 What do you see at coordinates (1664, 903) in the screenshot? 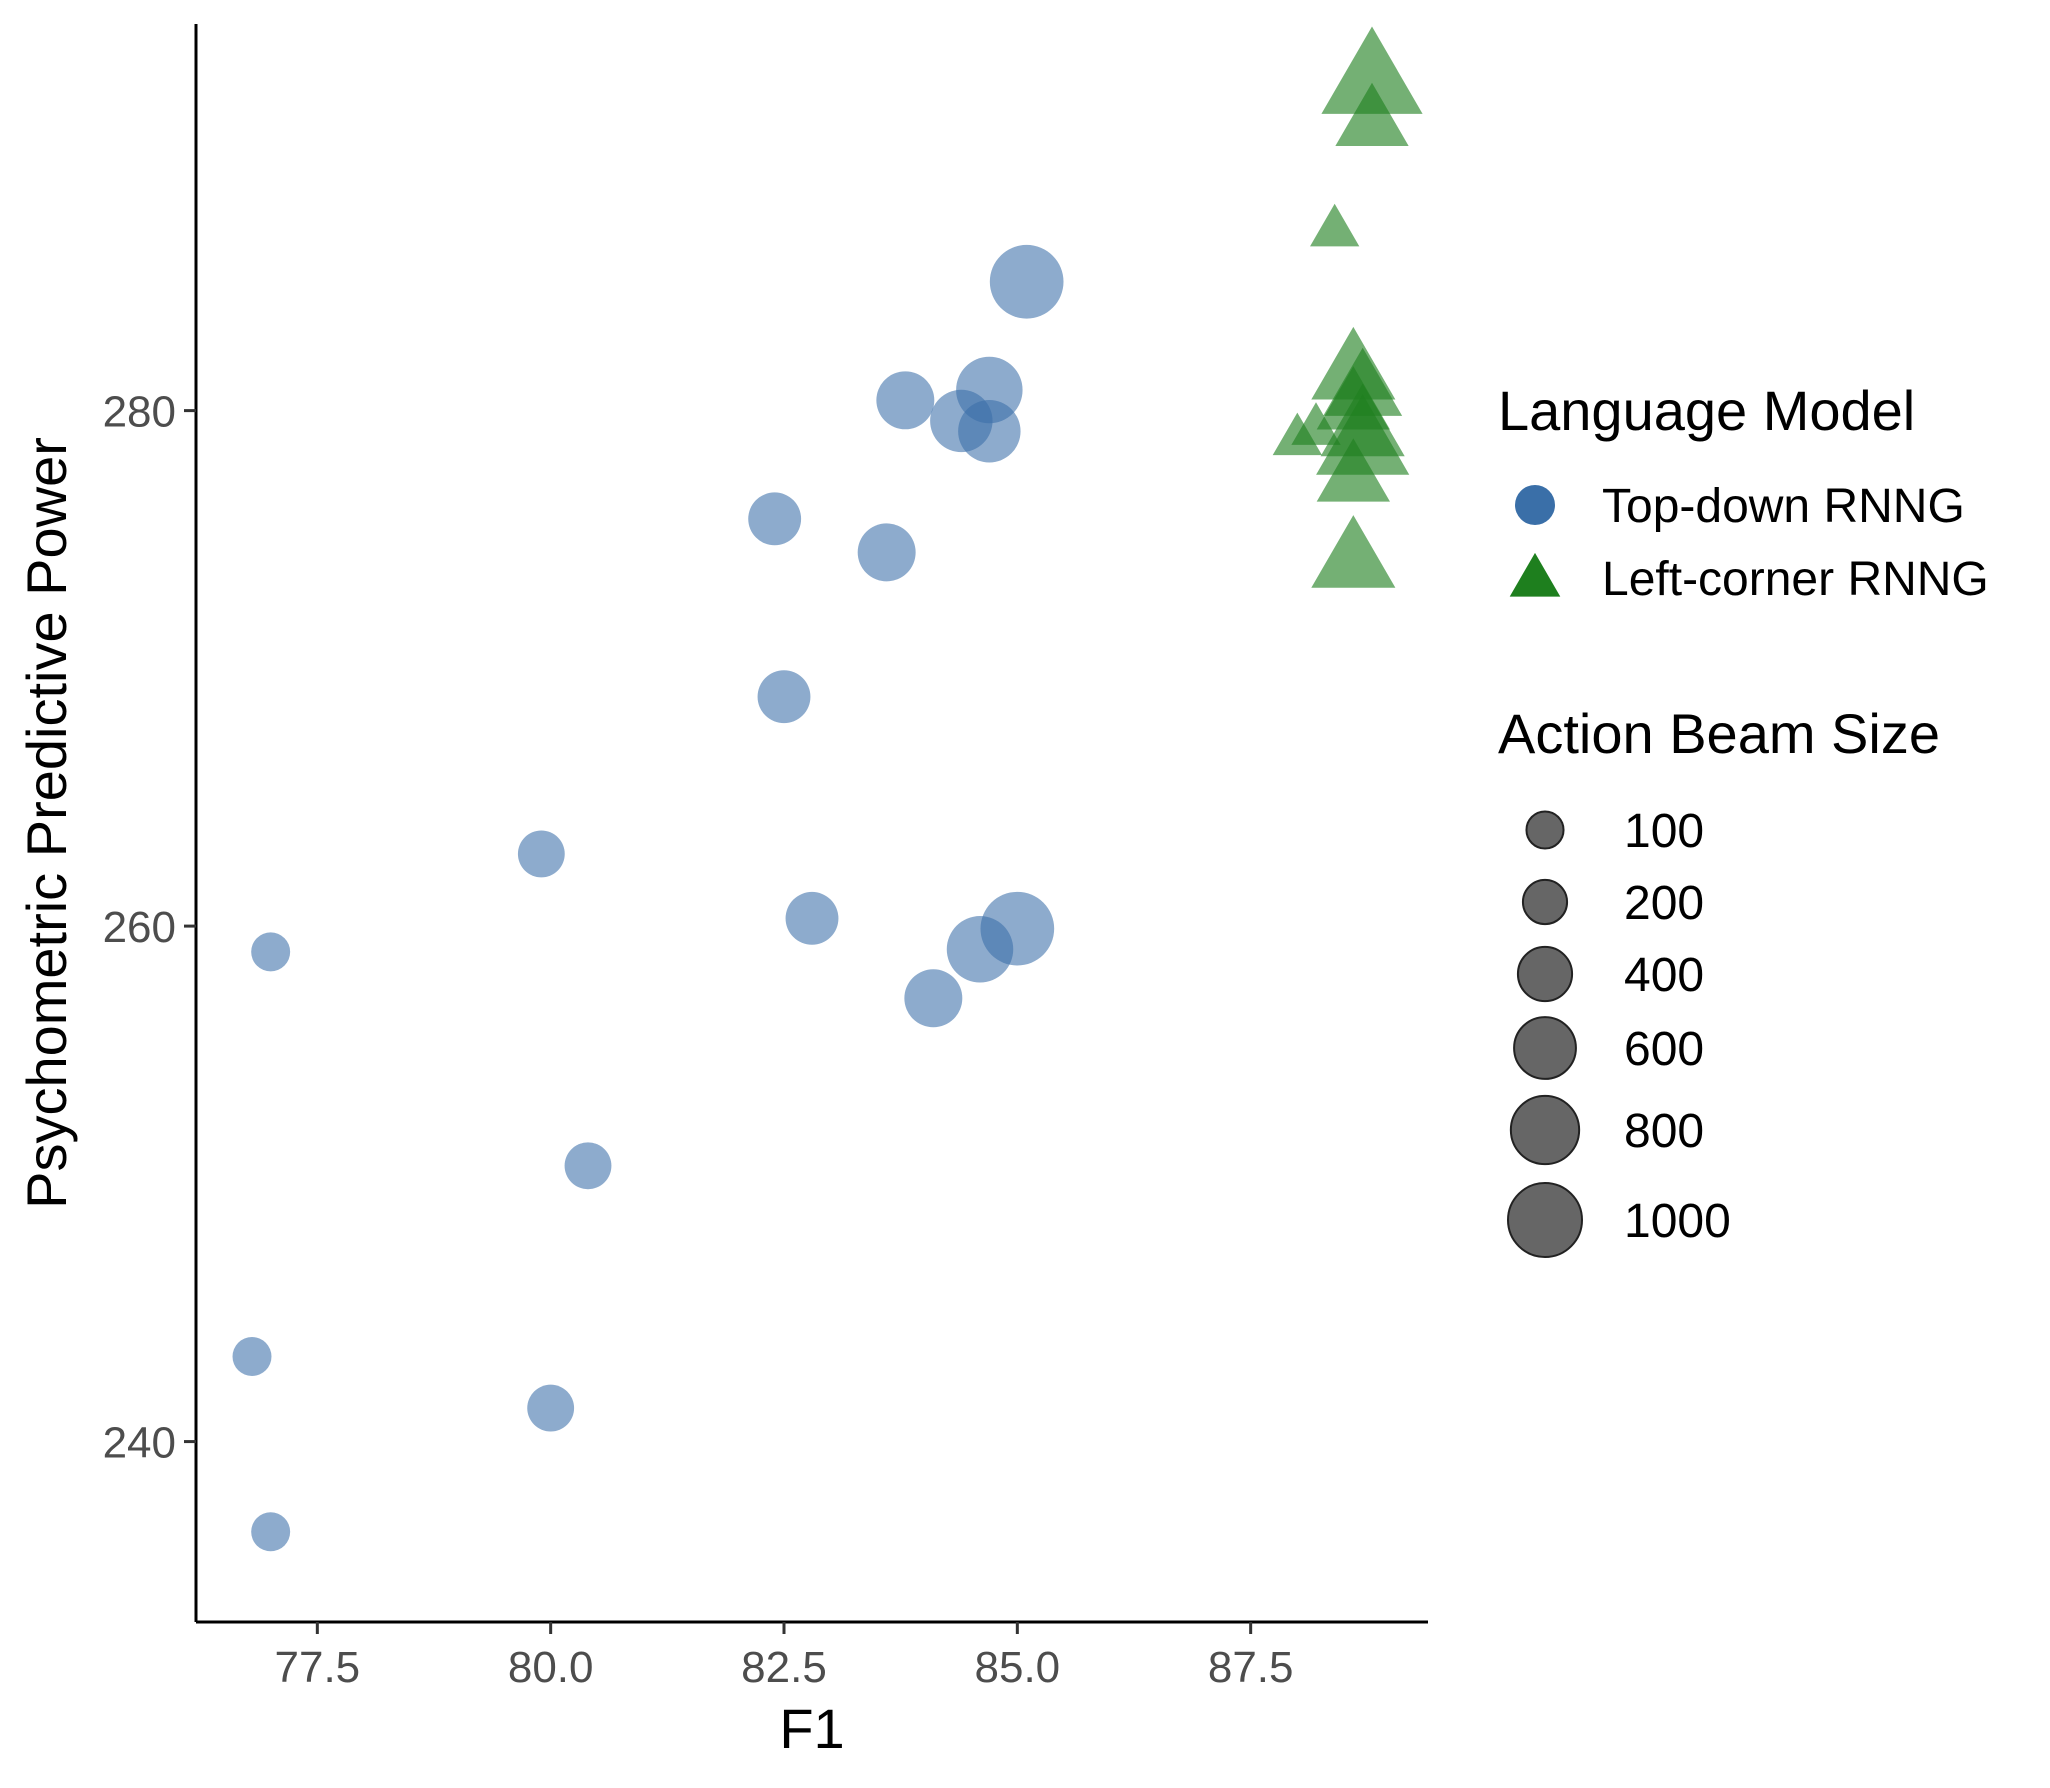
I see `size-legend-label: 200` at bounding box center [1664, 903].